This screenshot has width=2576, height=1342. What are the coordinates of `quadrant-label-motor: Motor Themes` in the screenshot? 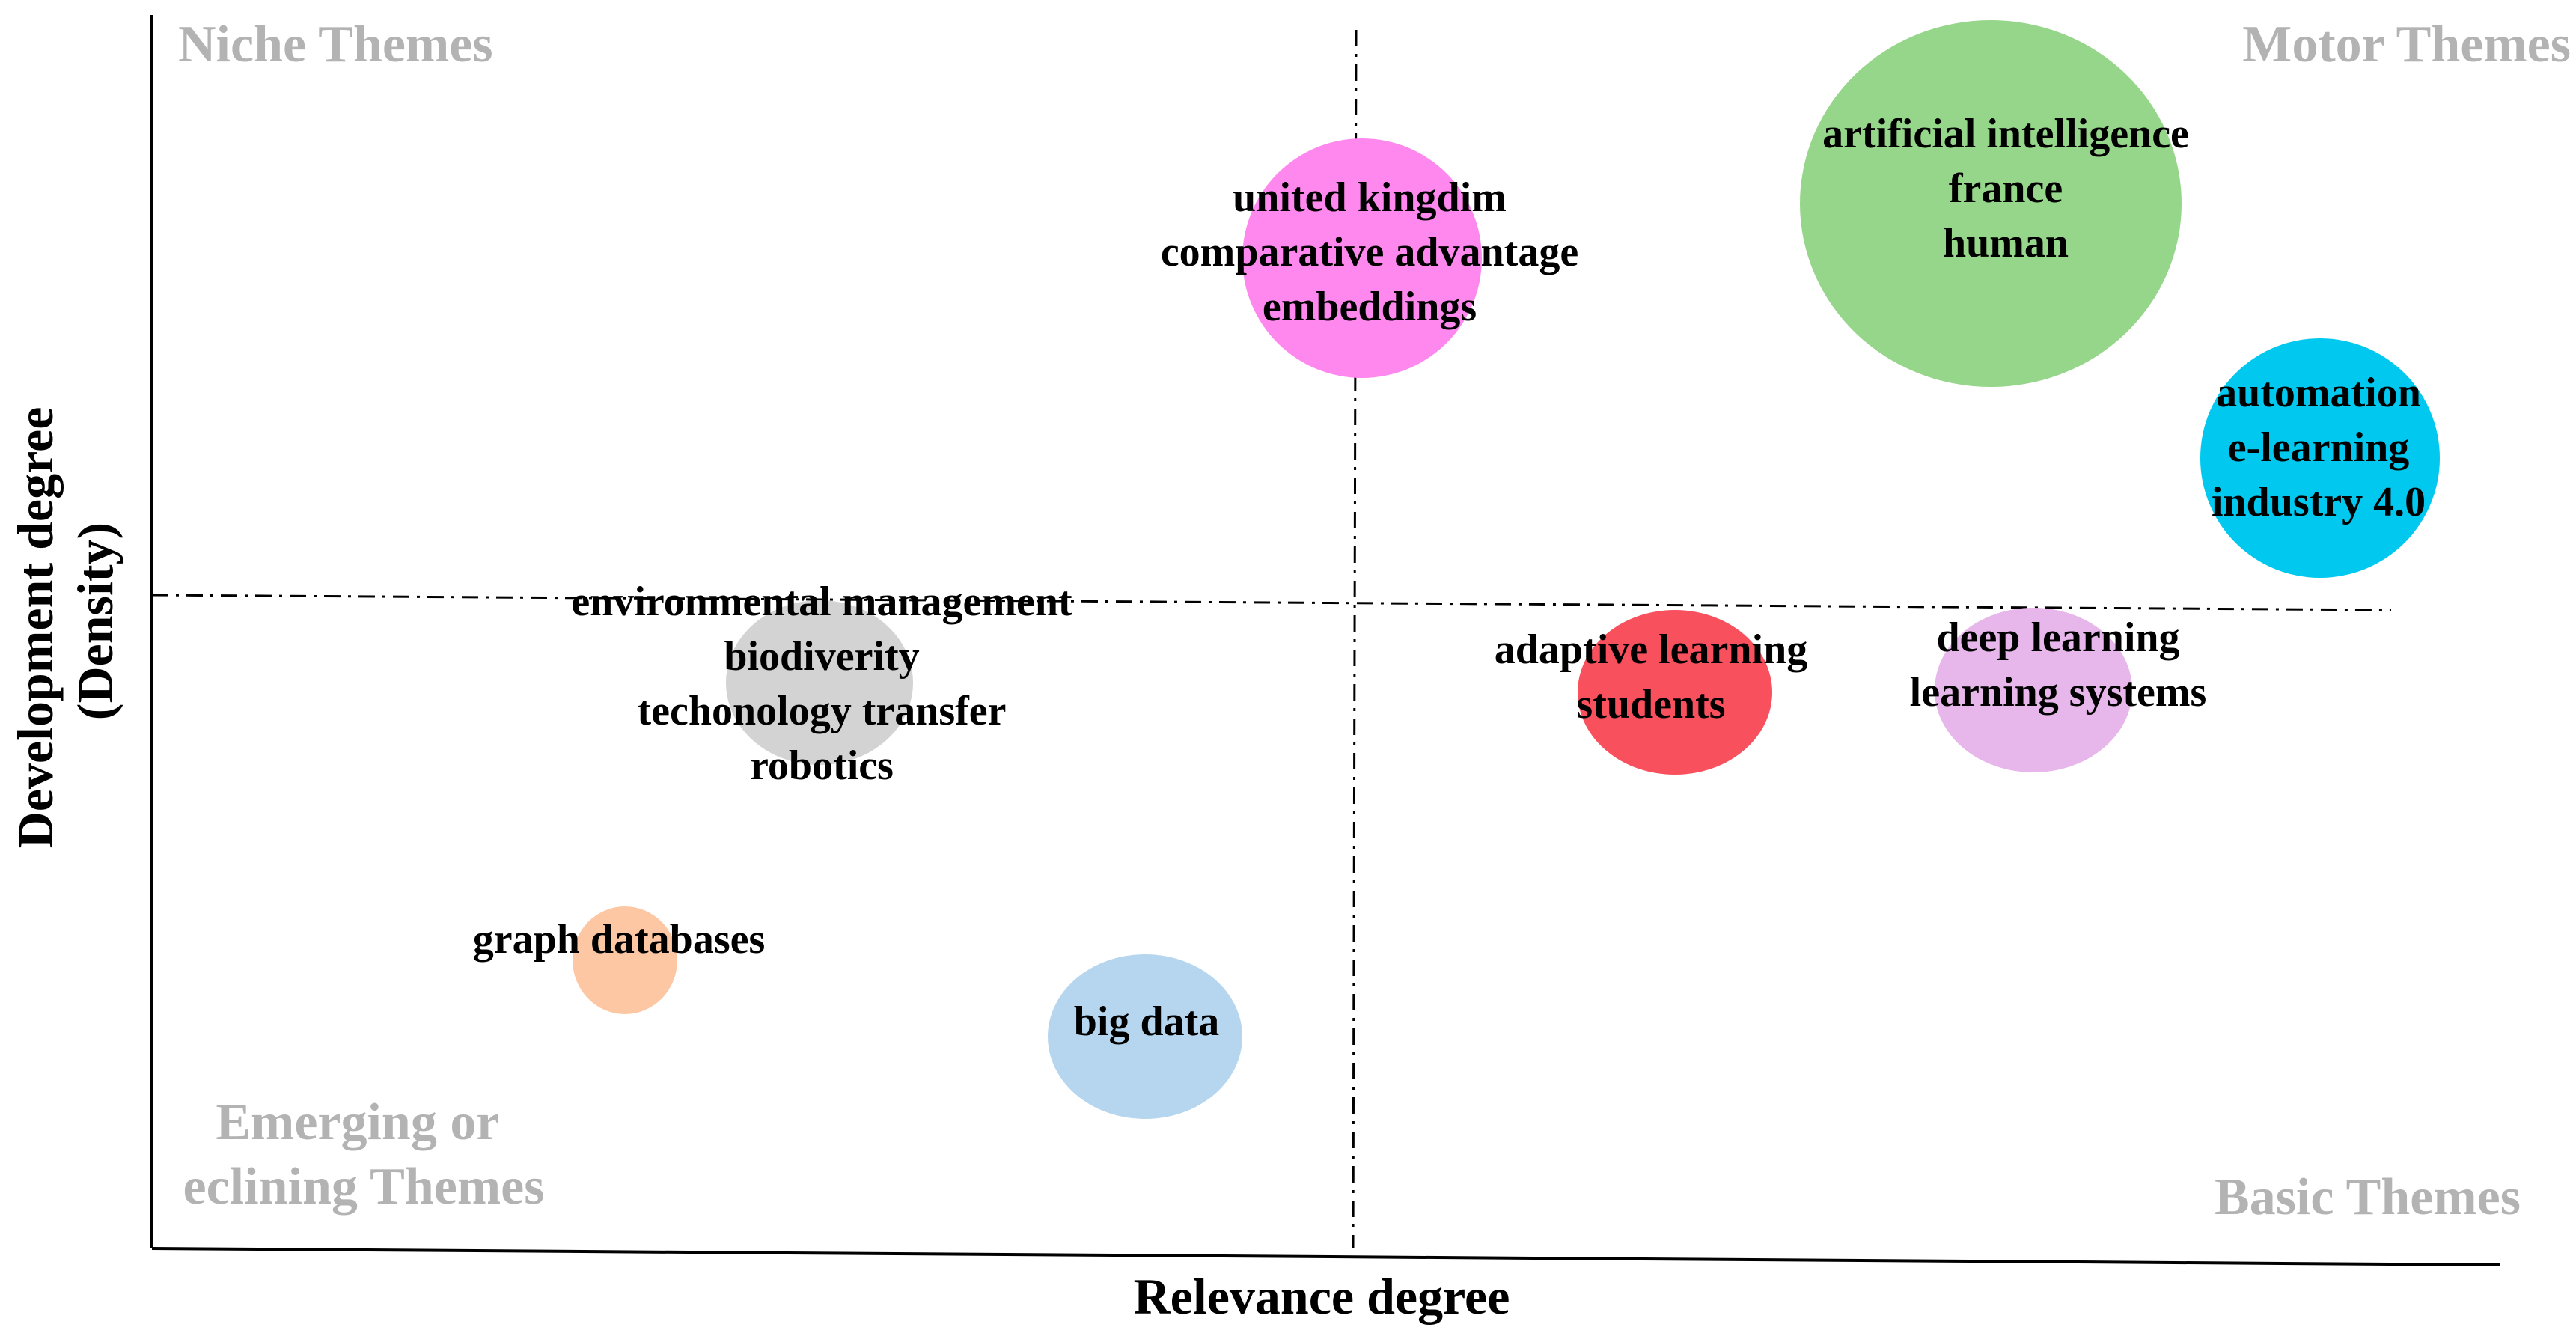 It's located at (2406, 44).